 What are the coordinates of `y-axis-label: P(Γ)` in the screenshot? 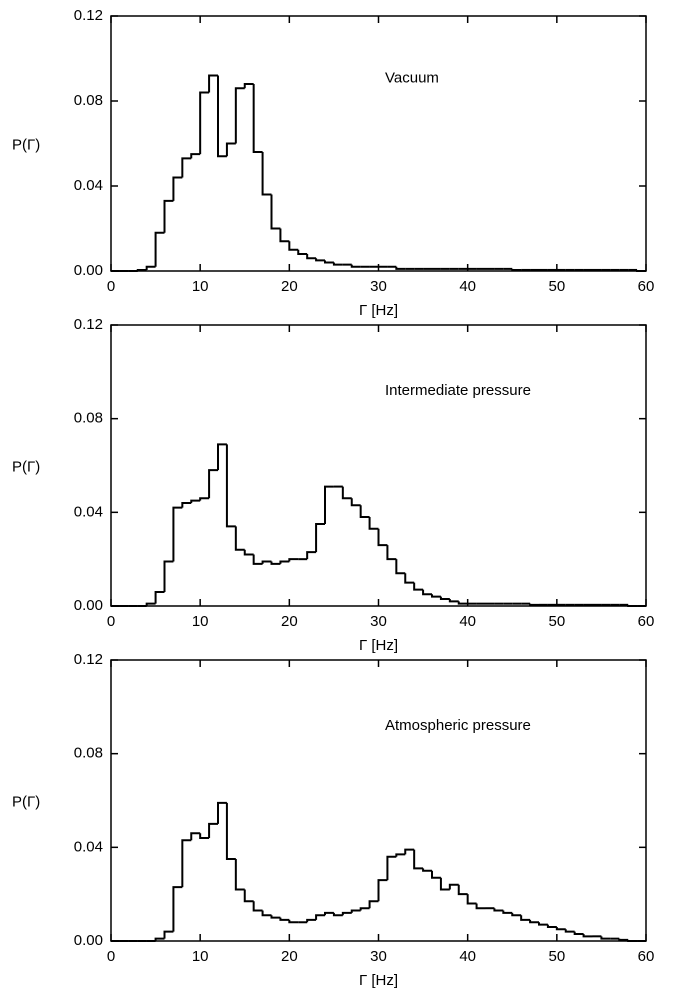 It's located at (26, 801).